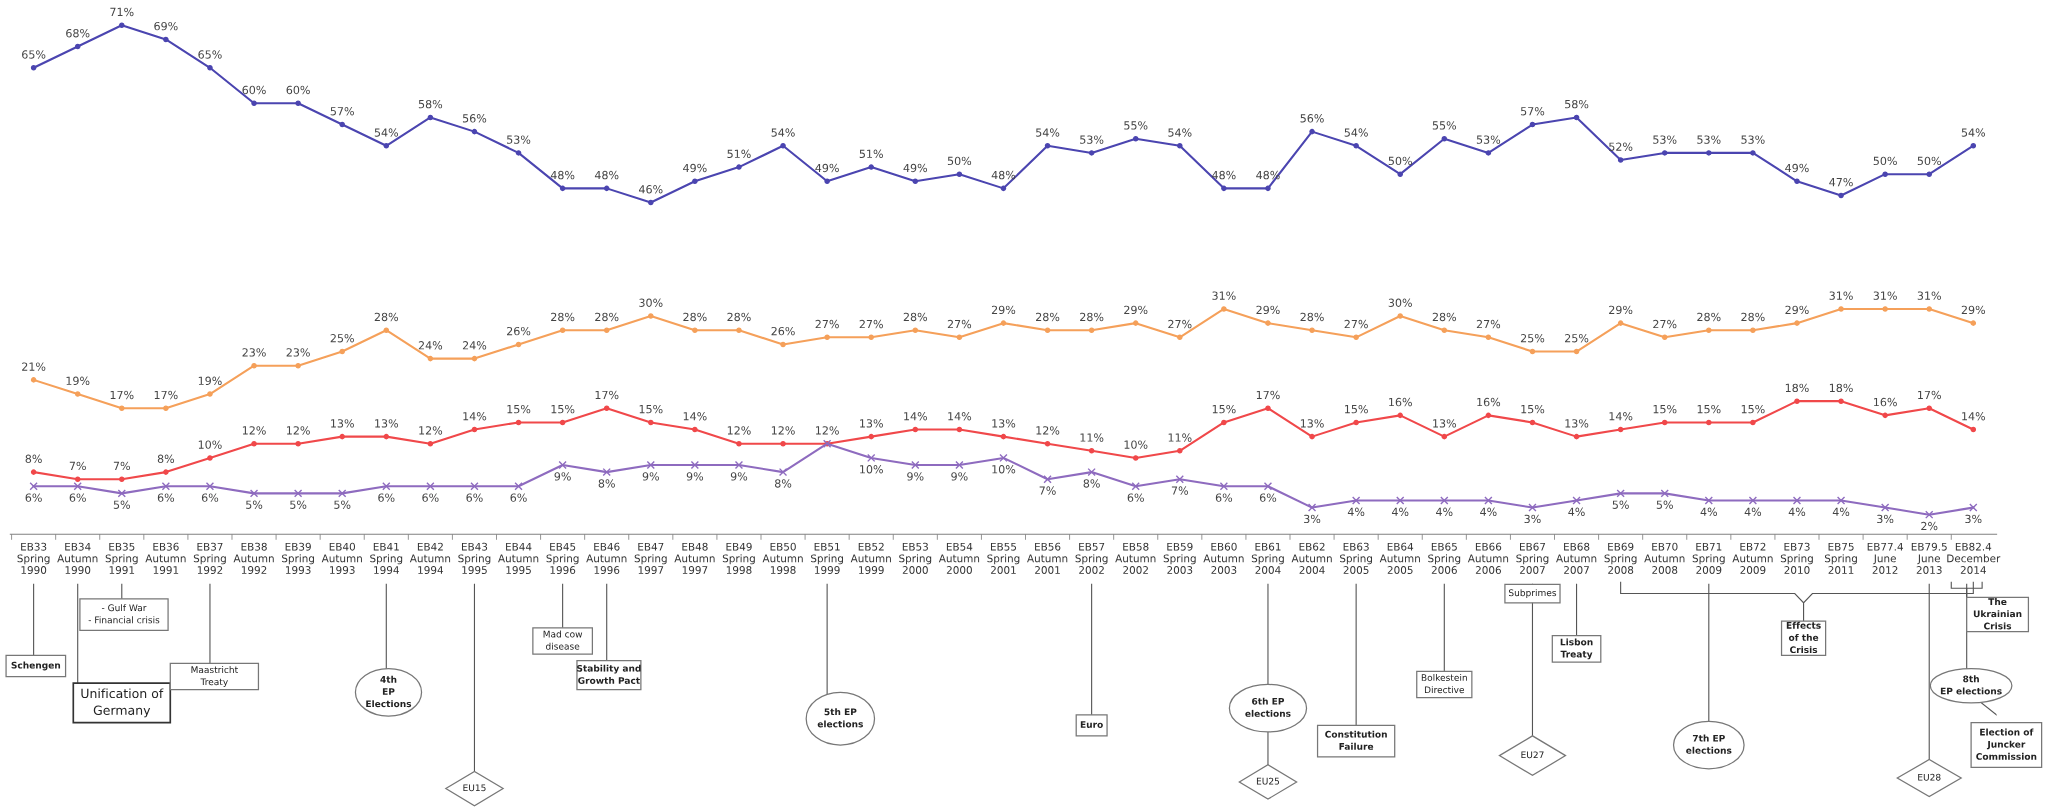 The height and width of the screenshot is (807, 2069). I want to click on x-tick-label: EB48 Autumn 1997, so click(694, 558).